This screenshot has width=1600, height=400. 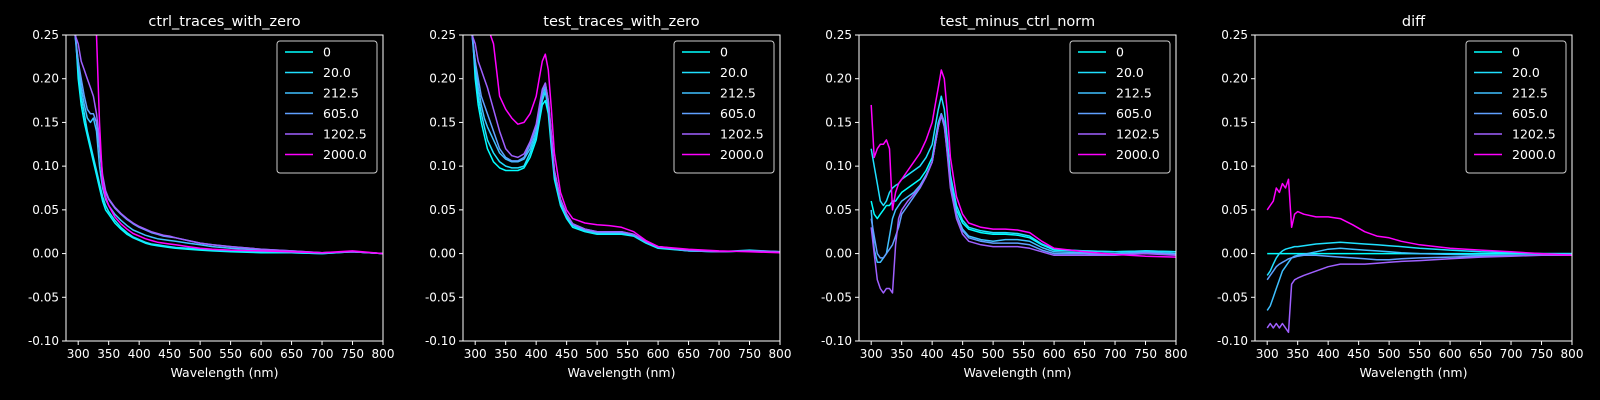 I want to click on series-line-605.0, so click(x=1419, y=267).